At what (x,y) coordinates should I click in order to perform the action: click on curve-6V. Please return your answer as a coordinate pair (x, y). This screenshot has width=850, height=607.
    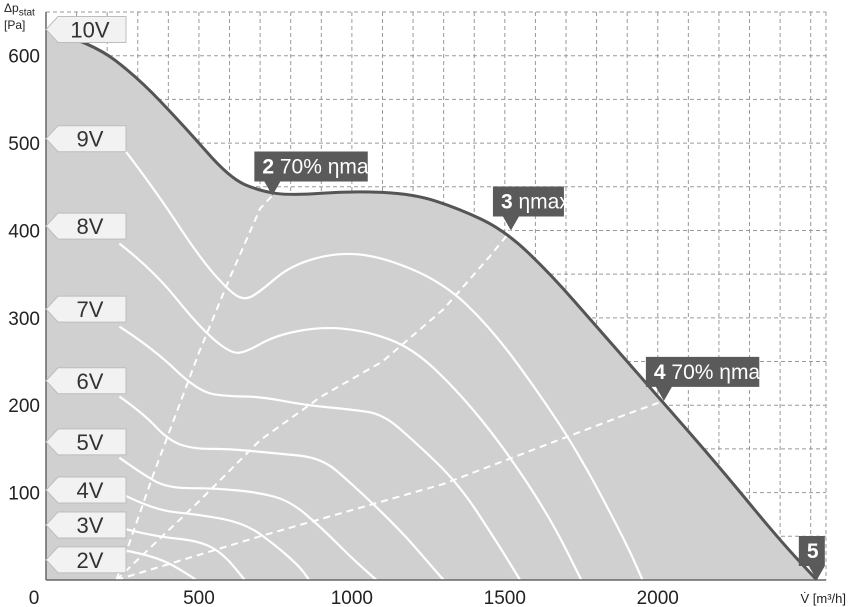
    Looking at the image, I should click on (281, 488).